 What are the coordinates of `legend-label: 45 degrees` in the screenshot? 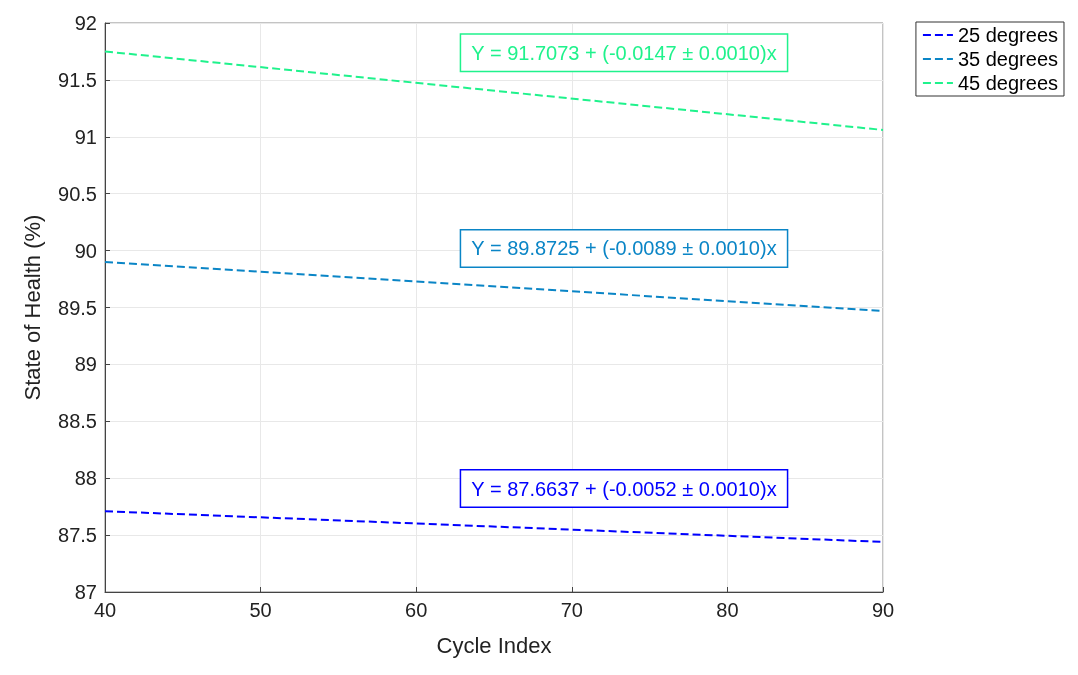 It's located at (1007, 83).